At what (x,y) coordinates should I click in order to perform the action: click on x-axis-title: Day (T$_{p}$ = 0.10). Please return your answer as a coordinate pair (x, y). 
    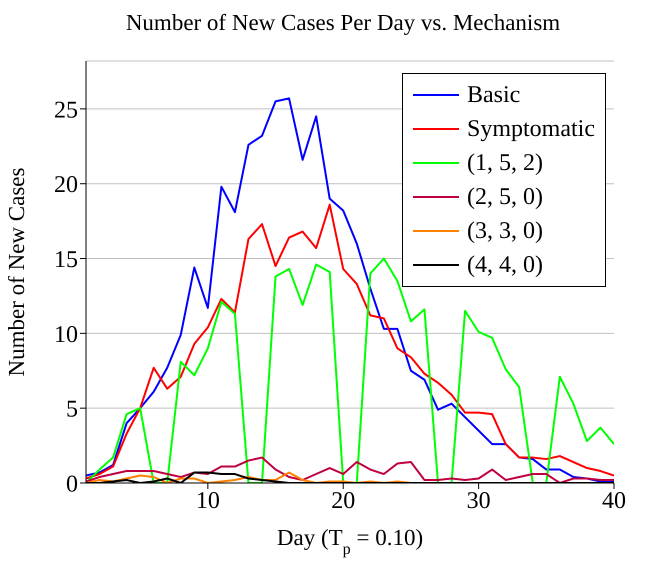
    Looking at the image, I should click on (350, 541).